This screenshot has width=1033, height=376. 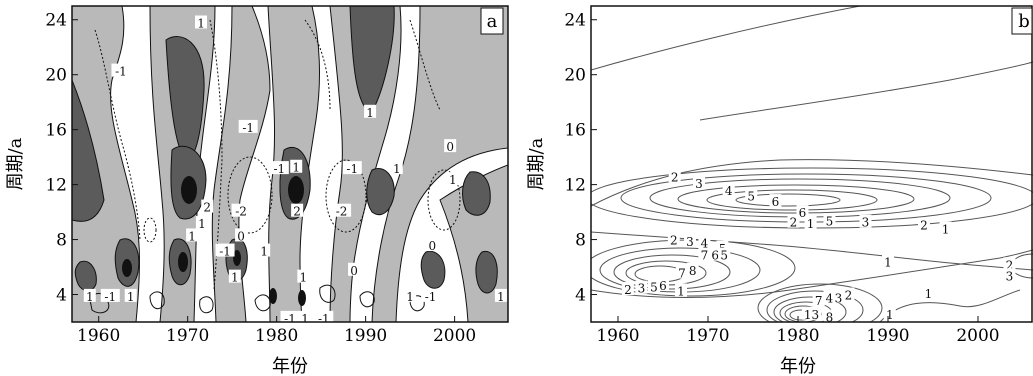 What do you see at coordinates (56, 186) in the screenshot?
I see `y-tick-label-a: 12` at bounding box center [56, 186].